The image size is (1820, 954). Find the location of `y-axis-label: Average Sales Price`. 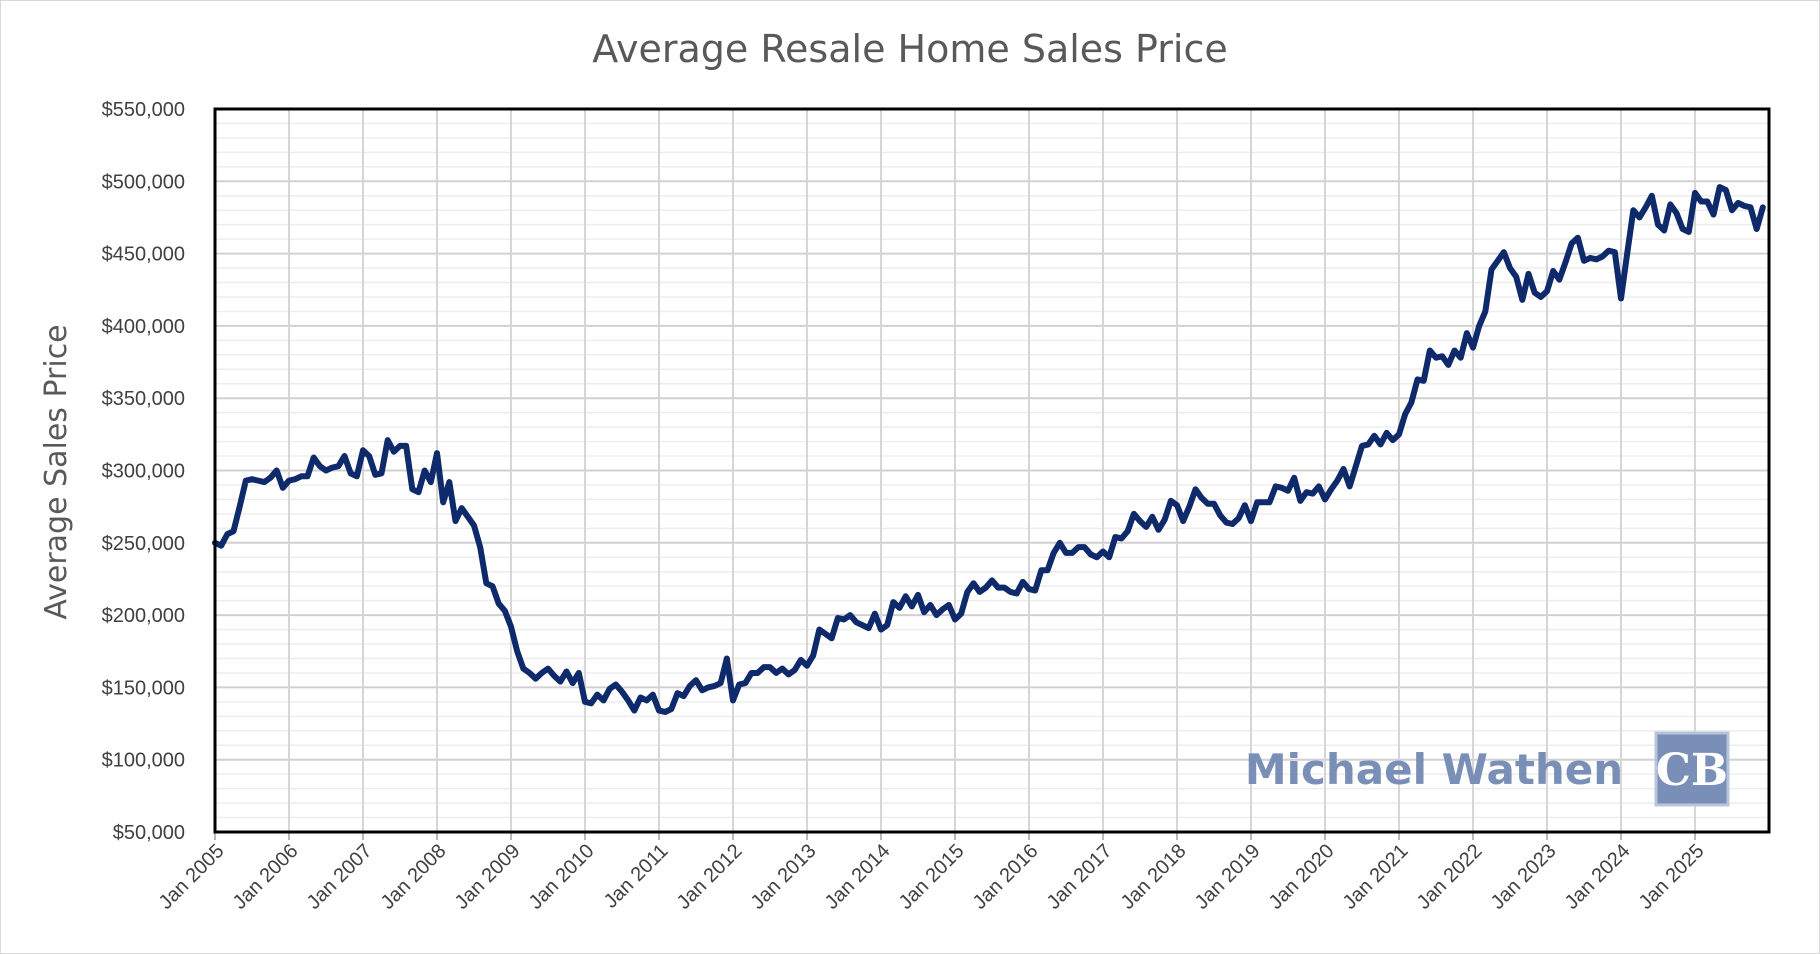

y-axis-label: Average Sales Price is located at coordinates (56, 471).